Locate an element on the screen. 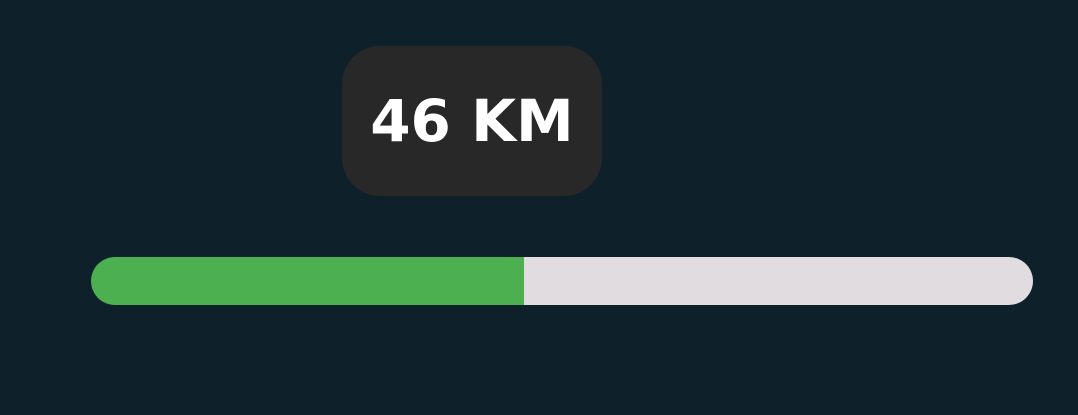 The image size is (1078, 415). progress-remaining is located at coordinates (778, 281).